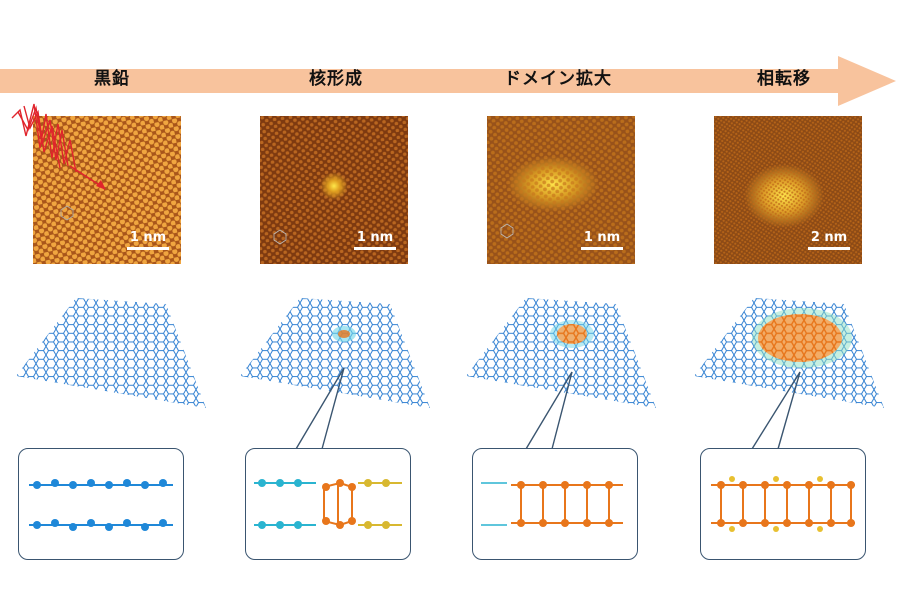 The height and width of the screenshot is (600, 900). What do you see at coordinates (112, 79) in the screenshot?
I see `stage-label-graphite: 黒鉛` at bounding box center [112, 79].